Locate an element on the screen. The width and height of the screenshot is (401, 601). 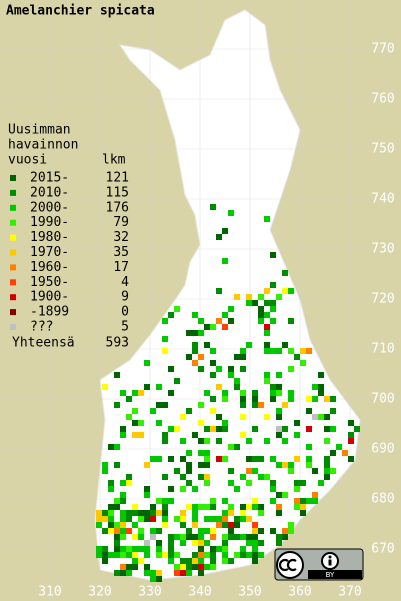
y-tick-label: 690 is located at coordinates (382, 449).